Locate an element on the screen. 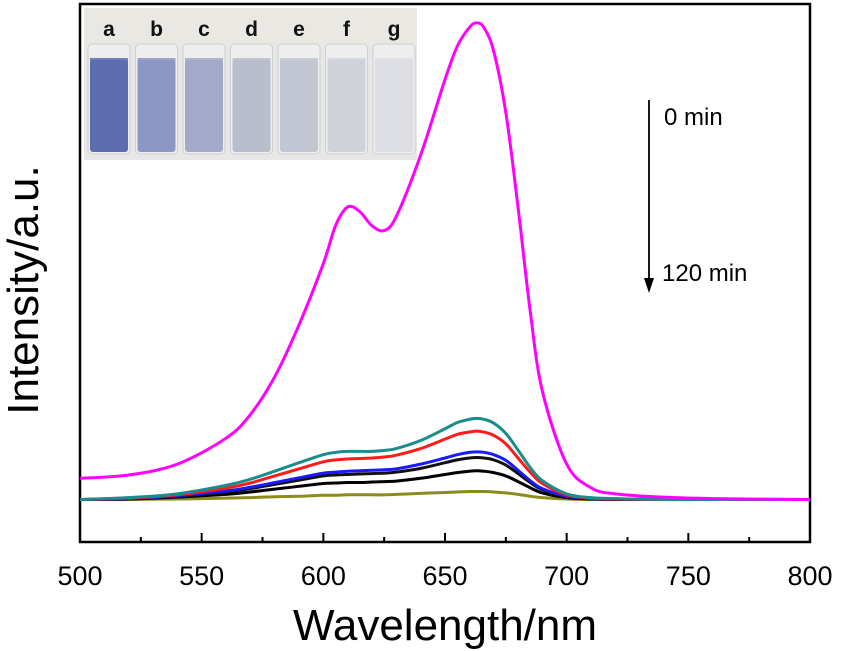 The image size is (842, 651). x-axis-ticks: 500 550 600 650 700 750 800 is located at coordinates (445, 562).